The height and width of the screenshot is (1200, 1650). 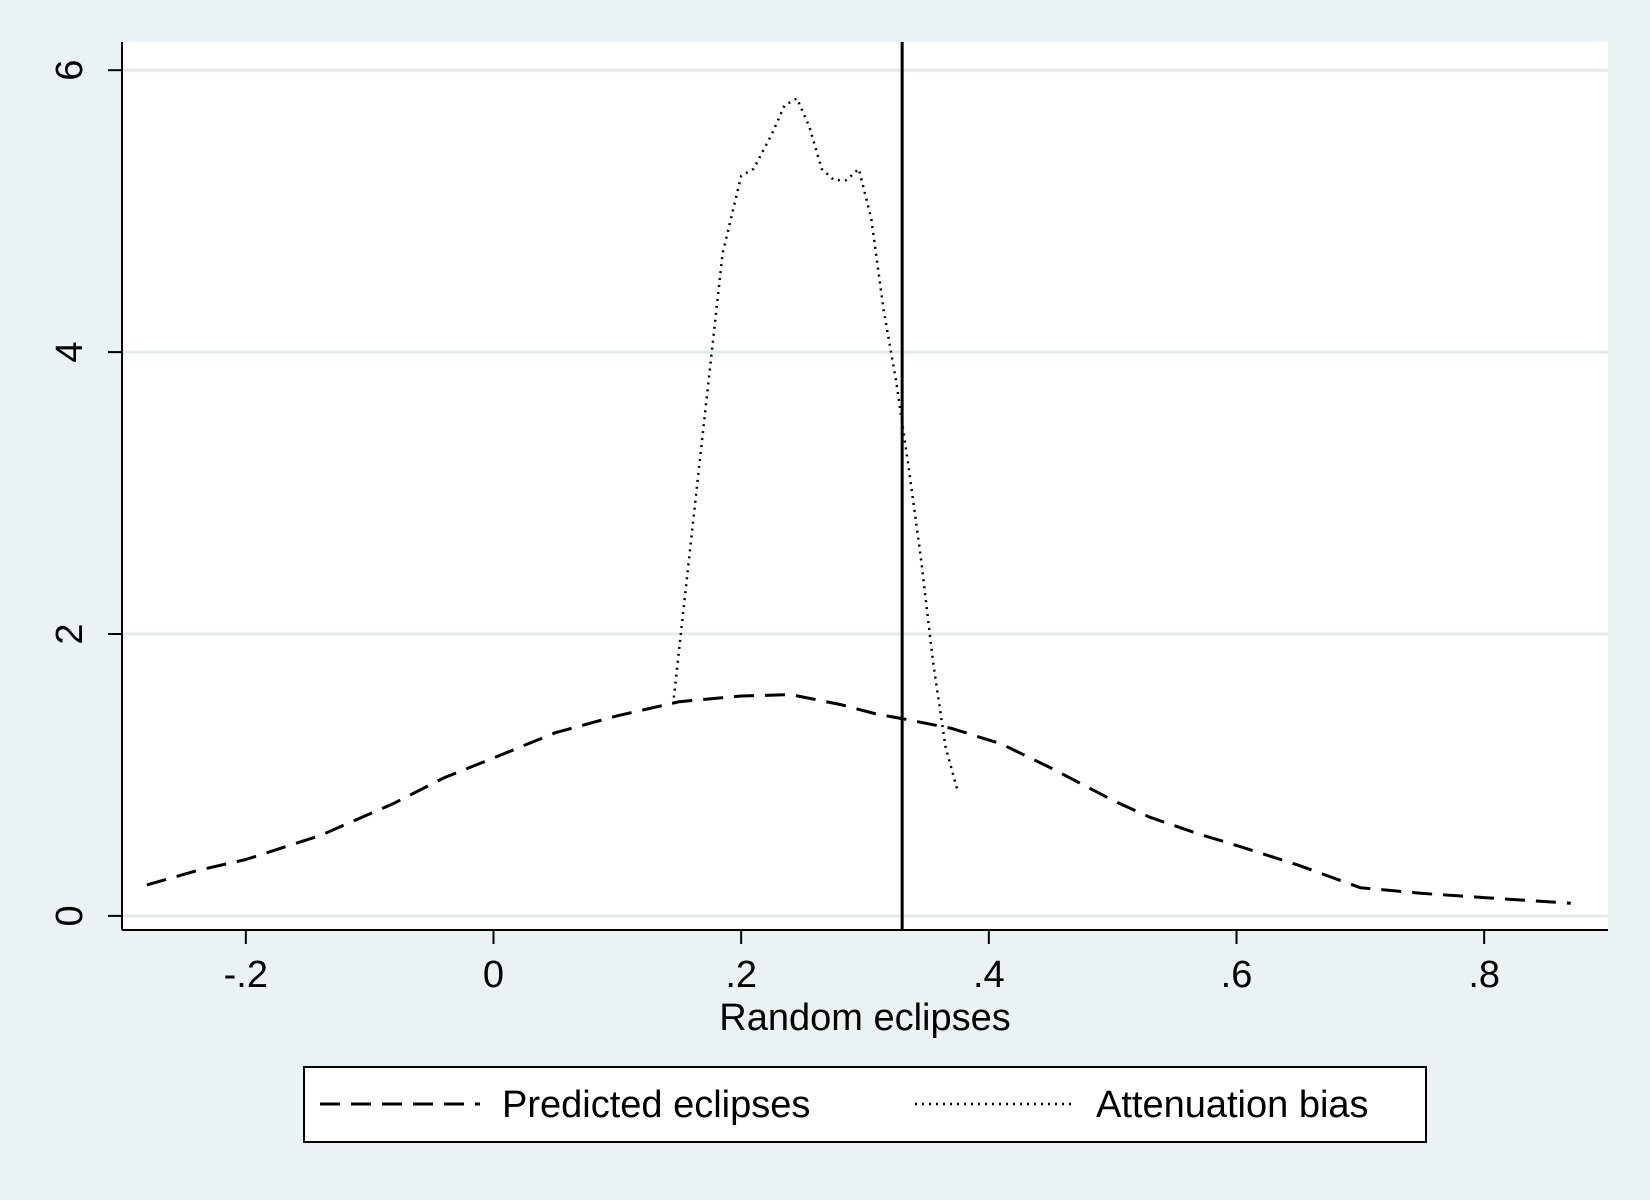 I want to click on y-tick-label-0: 0, so click(x=70, y=915).